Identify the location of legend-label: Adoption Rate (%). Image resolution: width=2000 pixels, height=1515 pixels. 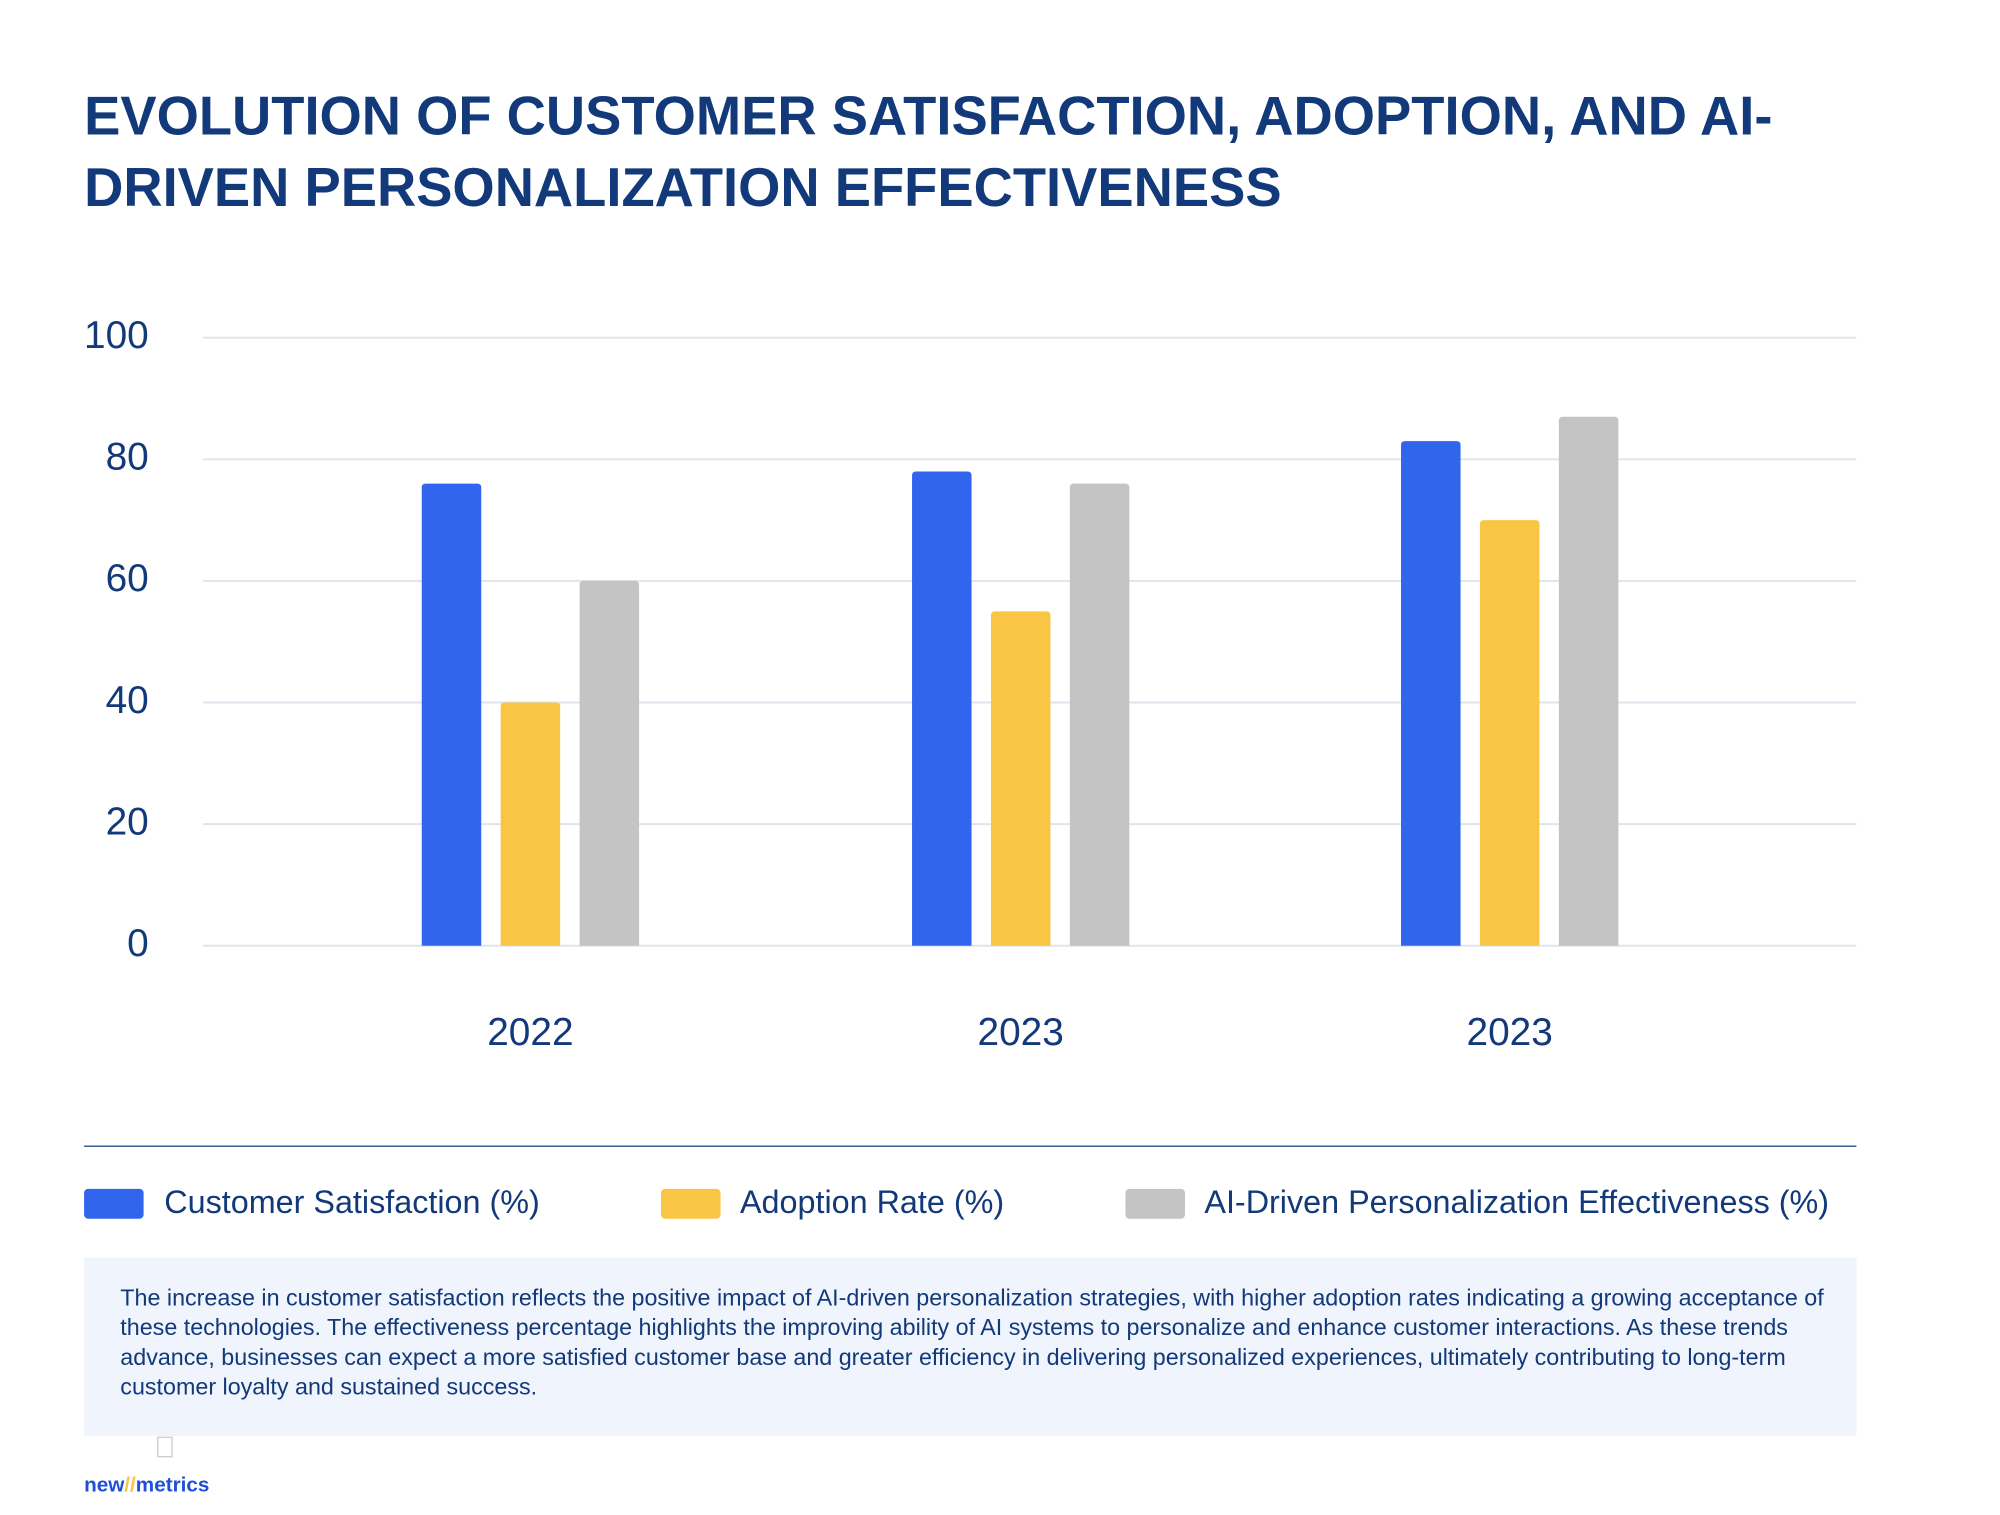
(872, 1202).